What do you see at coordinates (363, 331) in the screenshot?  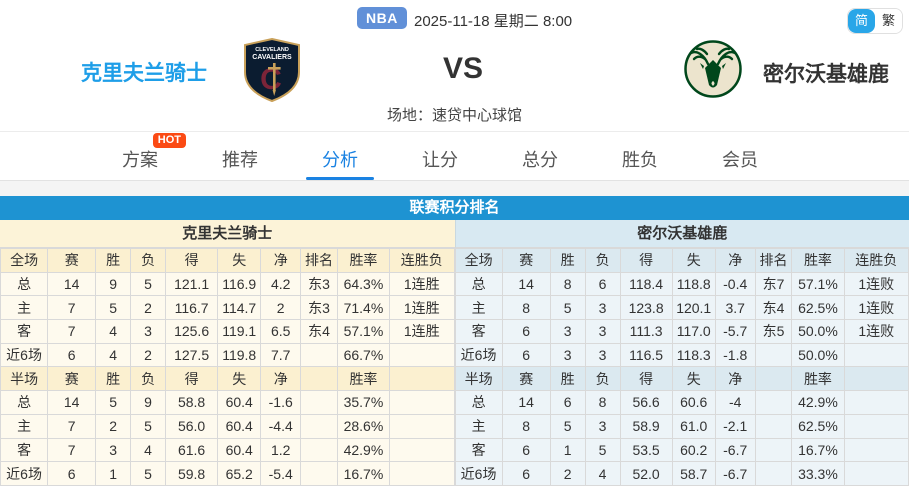 I see `data-cell: 57.1%` at bounding box center [363, 331].